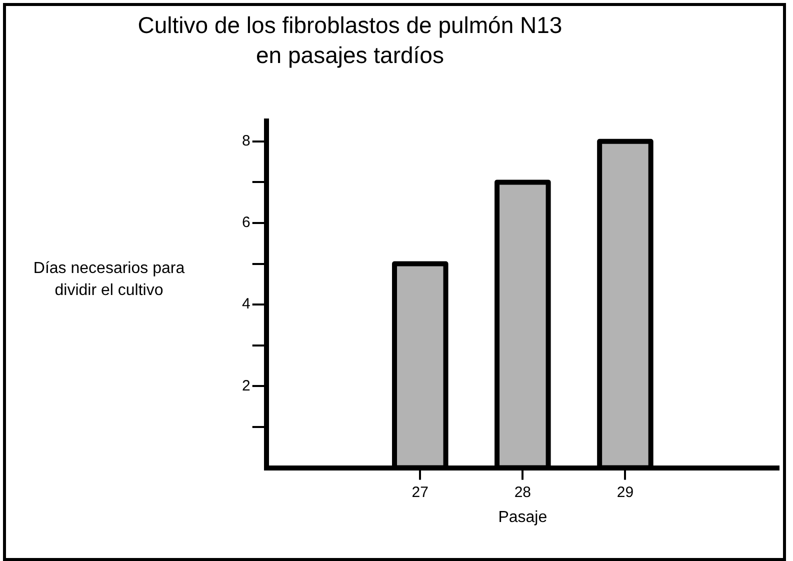 The width and height of the screenshot is (793, 561). Describe the element at coordinates (246, 141) in the screenshot. I see `y-tick-label: 8` at that location.